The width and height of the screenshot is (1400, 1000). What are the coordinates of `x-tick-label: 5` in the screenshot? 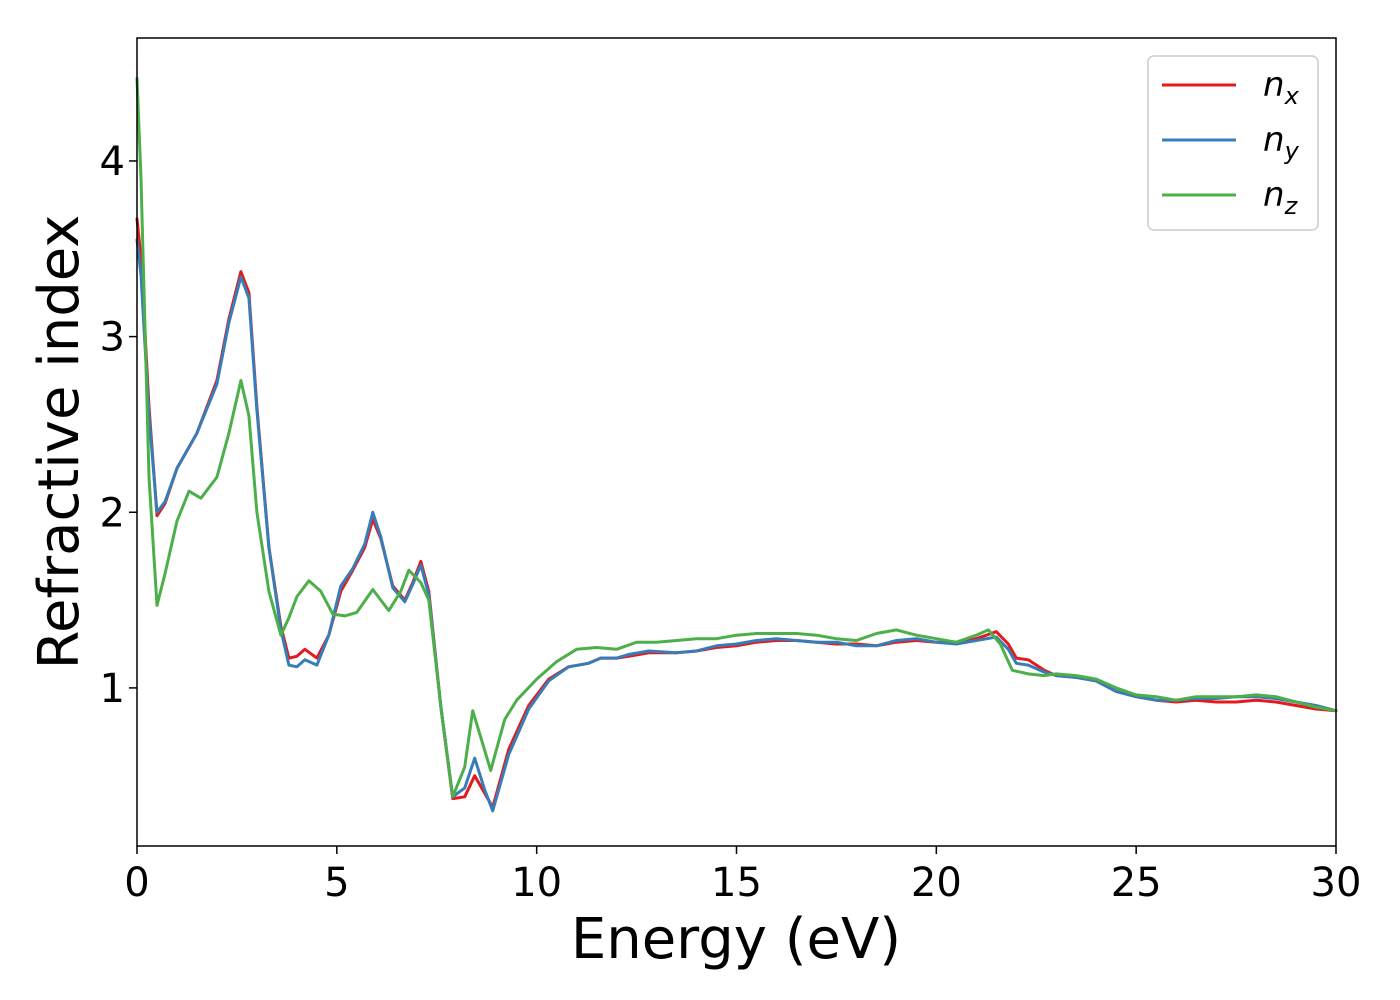 It's located at (336, 883).